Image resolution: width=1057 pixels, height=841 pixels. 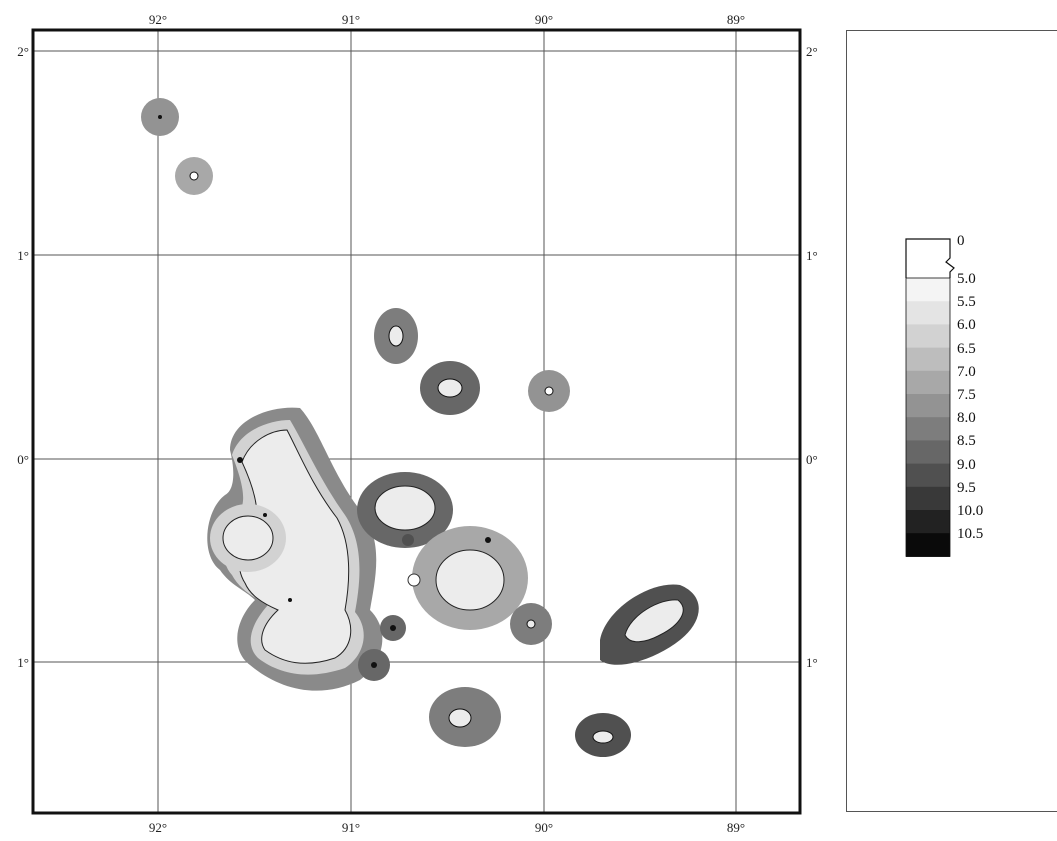 What do you see at coordinates (351, 19) in the screenshot?
I see `top-label: 91°` at bounding box center [351, 19].